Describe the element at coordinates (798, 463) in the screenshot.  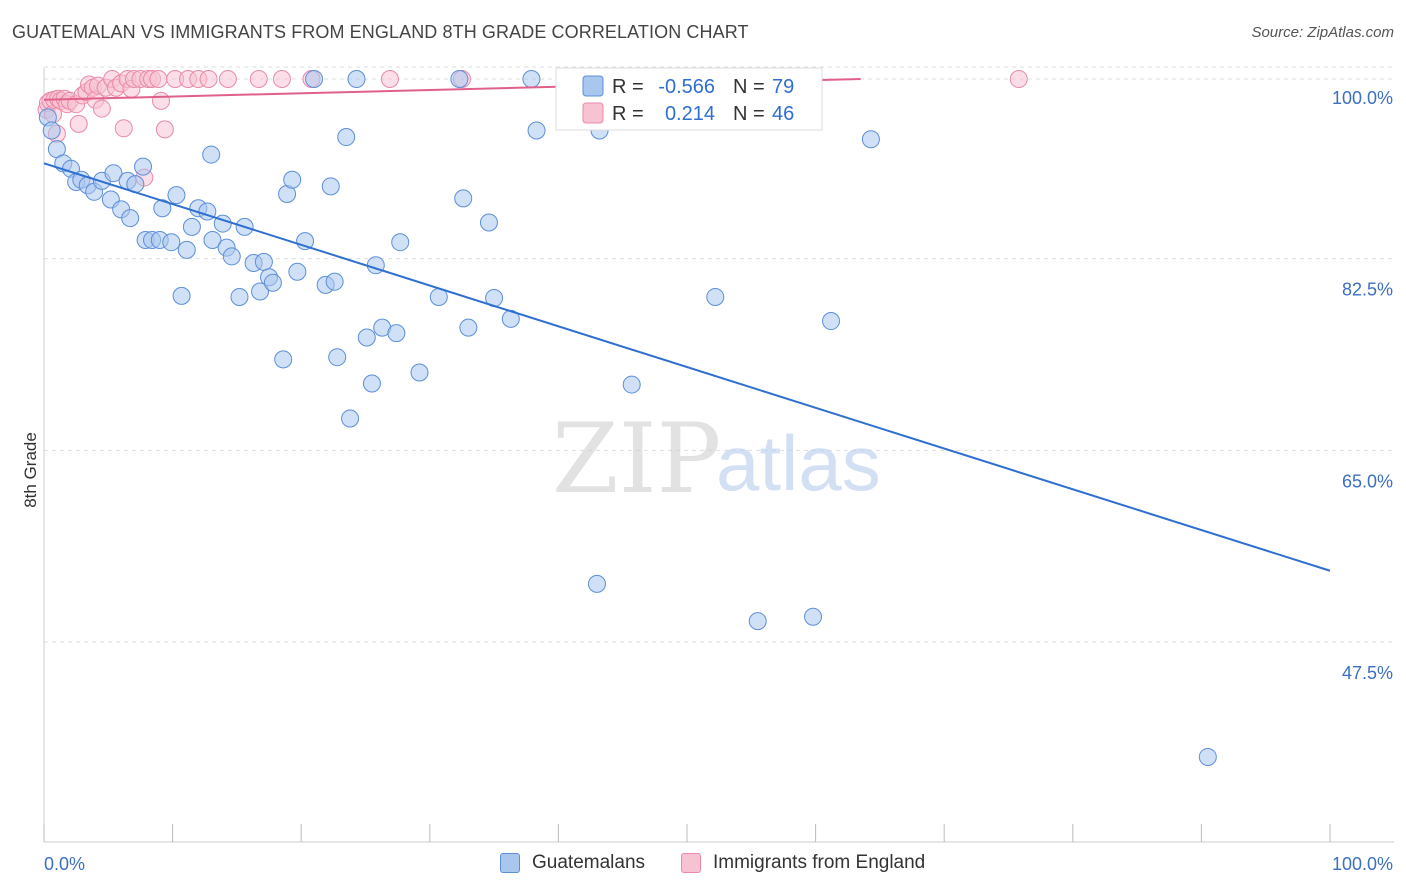
I see `watermark-atlas: atlas` at that location.